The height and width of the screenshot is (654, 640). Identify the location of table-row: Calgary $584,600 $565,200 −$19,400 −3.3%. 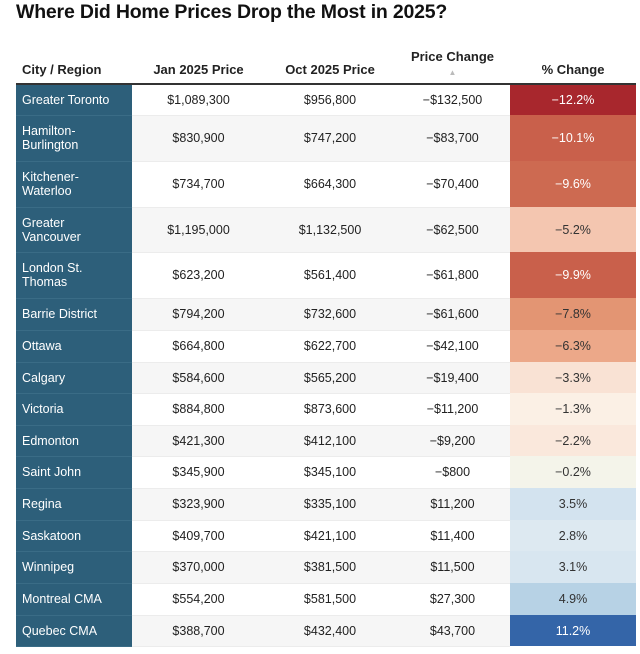
(326, 378).